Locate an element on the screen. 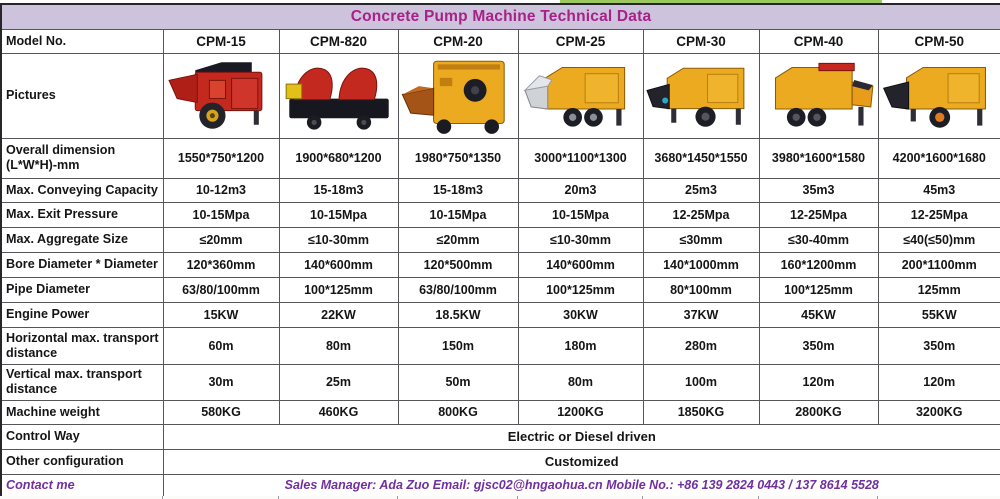  spec-value-cell: ≤30mm is located at coordinates (701, 239).